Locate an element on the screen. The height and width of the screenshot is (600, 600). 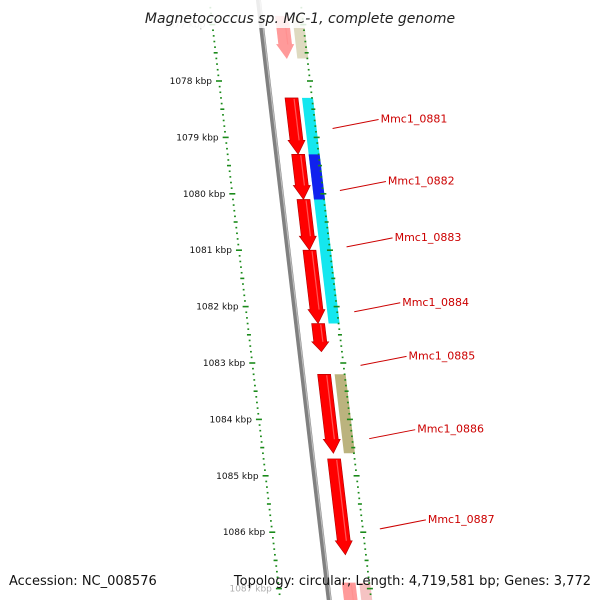
kbp-label-6: 1082 kbp is located at coordinates (217, 308).